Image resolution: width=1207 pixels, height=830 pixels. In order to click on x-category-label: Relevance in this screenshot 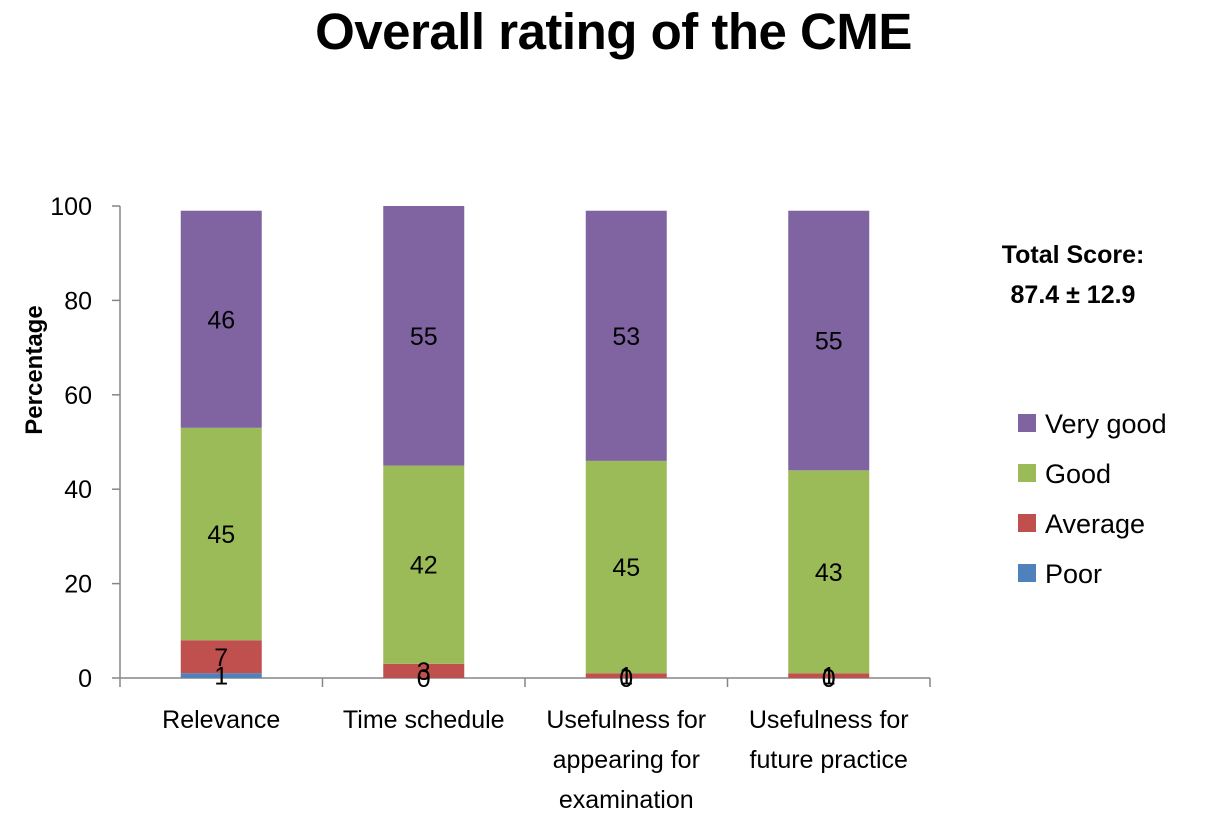, I will do `click(221, 720)`.